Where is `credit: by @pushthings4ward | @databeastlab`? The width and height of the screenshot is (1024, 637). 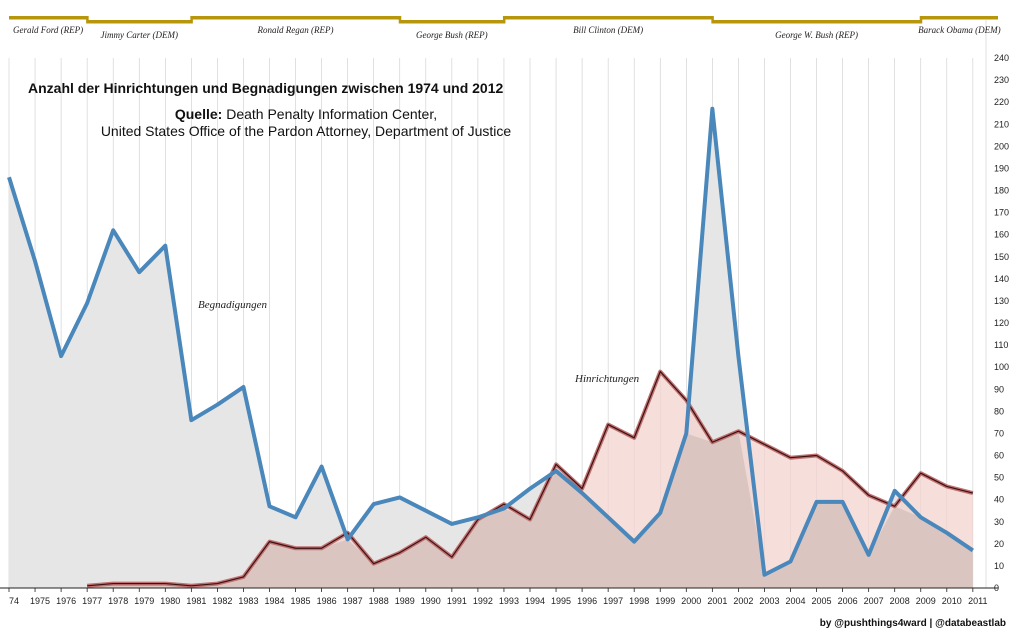
credit: by @pushthings4ward | @databeastlab is located at coordinates (912, 623).